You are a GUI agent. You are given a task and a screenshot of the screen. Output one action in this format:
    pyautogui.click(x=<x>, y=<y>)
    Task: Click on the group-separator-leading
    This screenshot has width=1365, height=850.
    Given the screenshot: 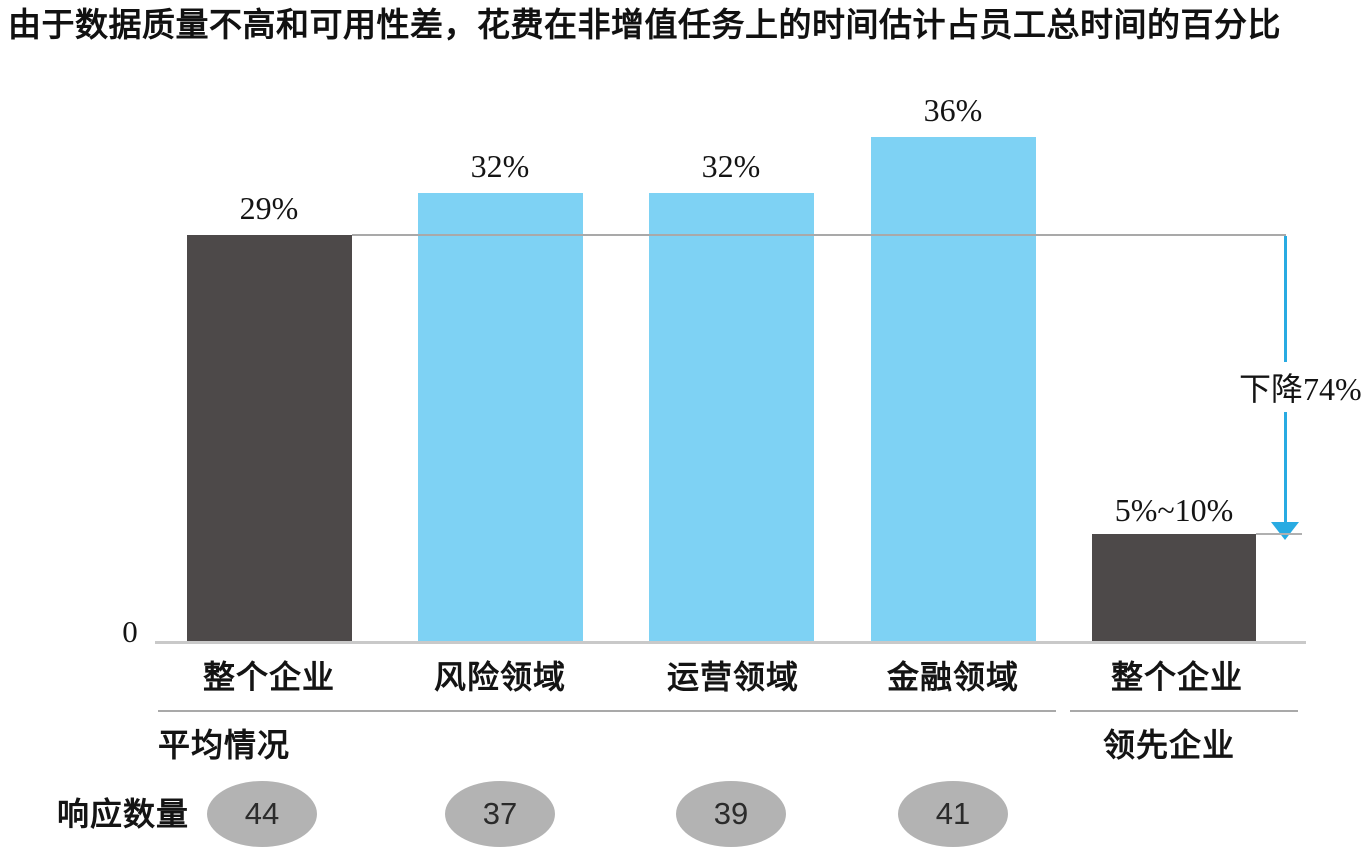 What is the action you would take?
    pyautogui.click(x=1184, y=711)
    